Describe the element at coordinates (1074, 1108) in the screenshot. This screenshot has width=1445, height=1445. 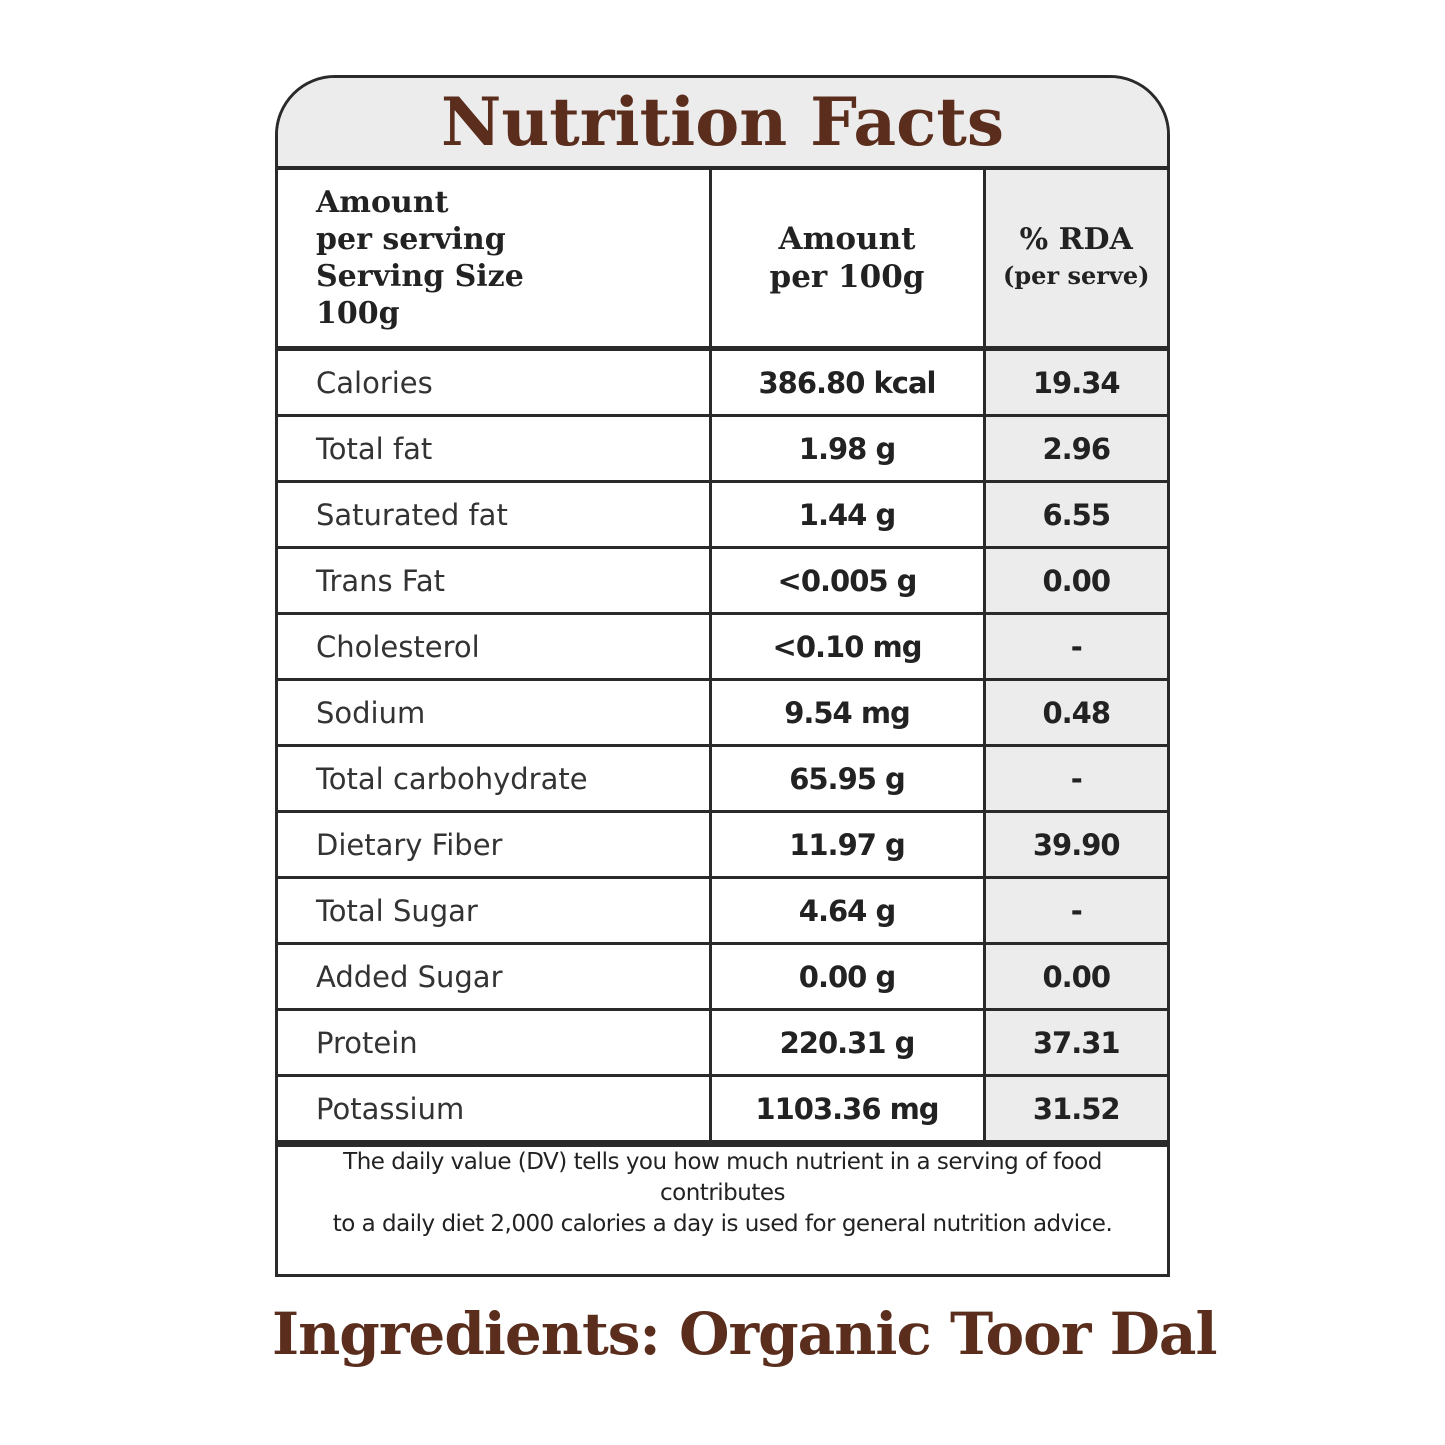
I see `nutrient-rda: 31.52` at that location.